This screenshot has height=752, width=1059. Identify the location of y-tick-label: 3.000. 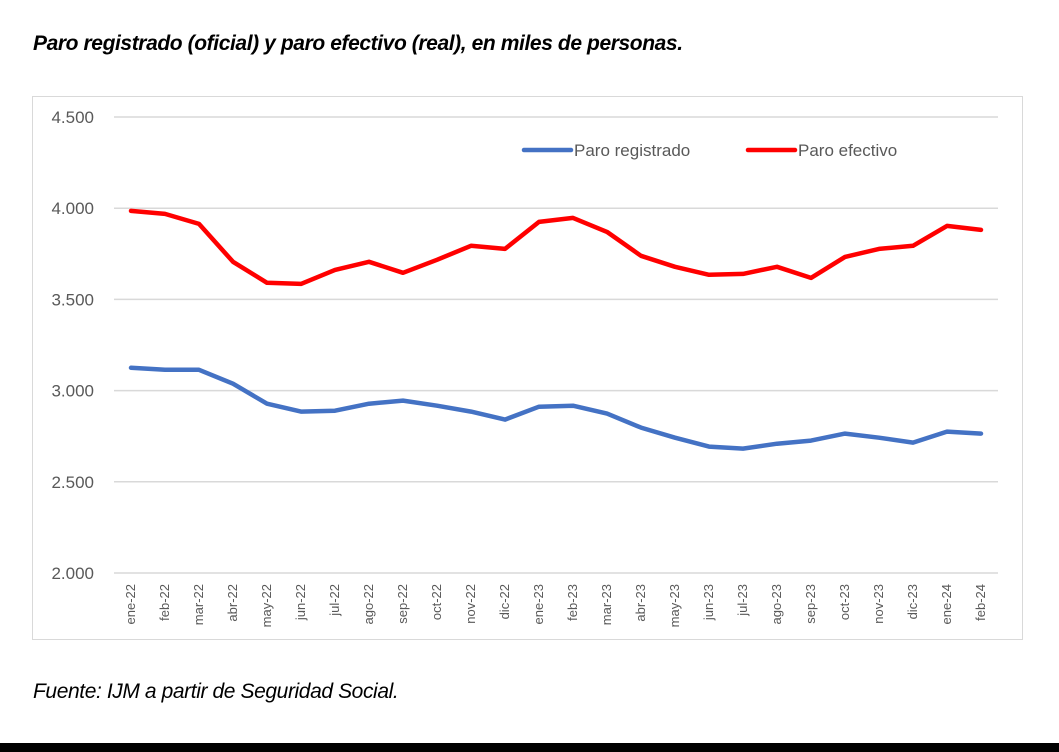
(72, 391).